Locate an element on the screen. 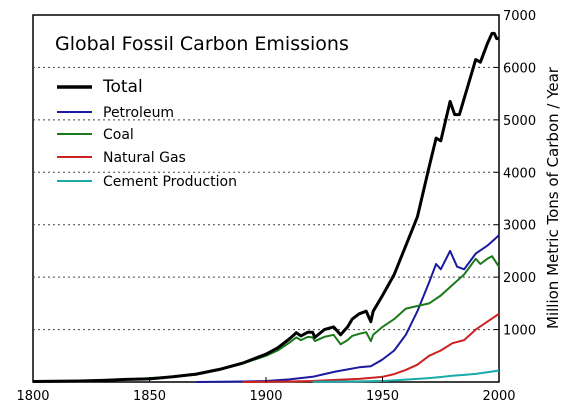  x-axis-ticks: 1800 1850 1900 1950 2000 is located at coordinates (266, 390).